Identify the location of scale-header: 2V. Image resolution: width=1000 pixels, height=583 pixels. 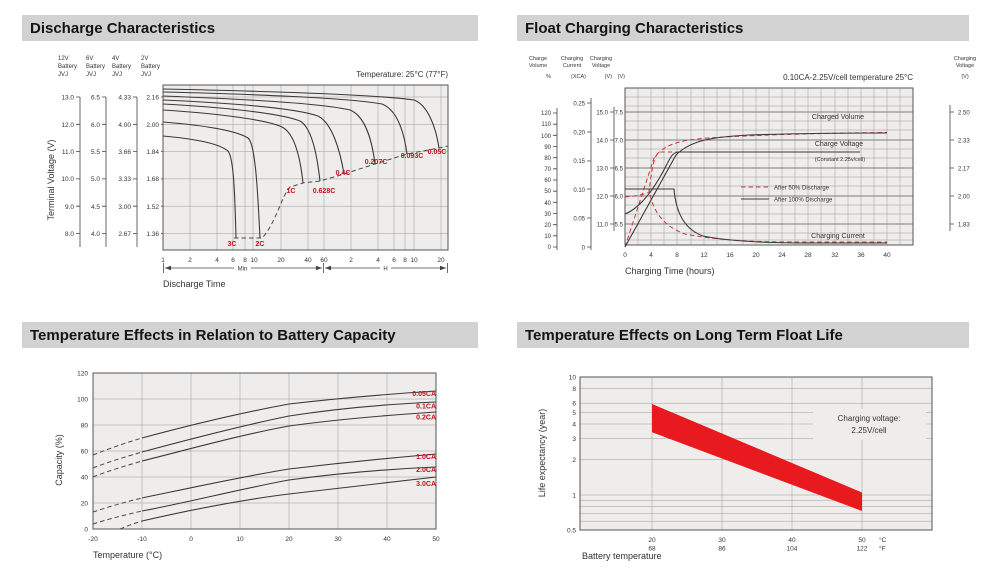
(144, 59).